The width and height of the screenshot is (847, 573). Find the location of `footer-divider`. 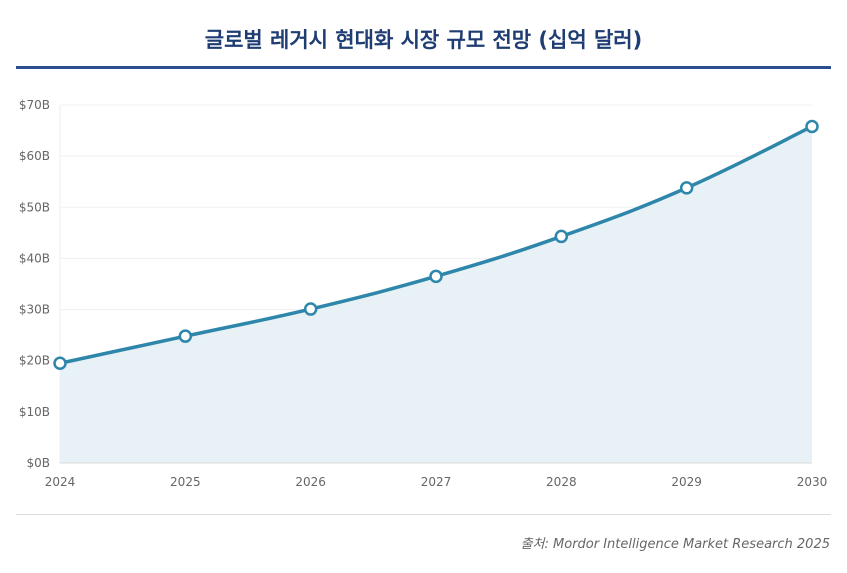

footer-divider is located at coordinates (423, 514).